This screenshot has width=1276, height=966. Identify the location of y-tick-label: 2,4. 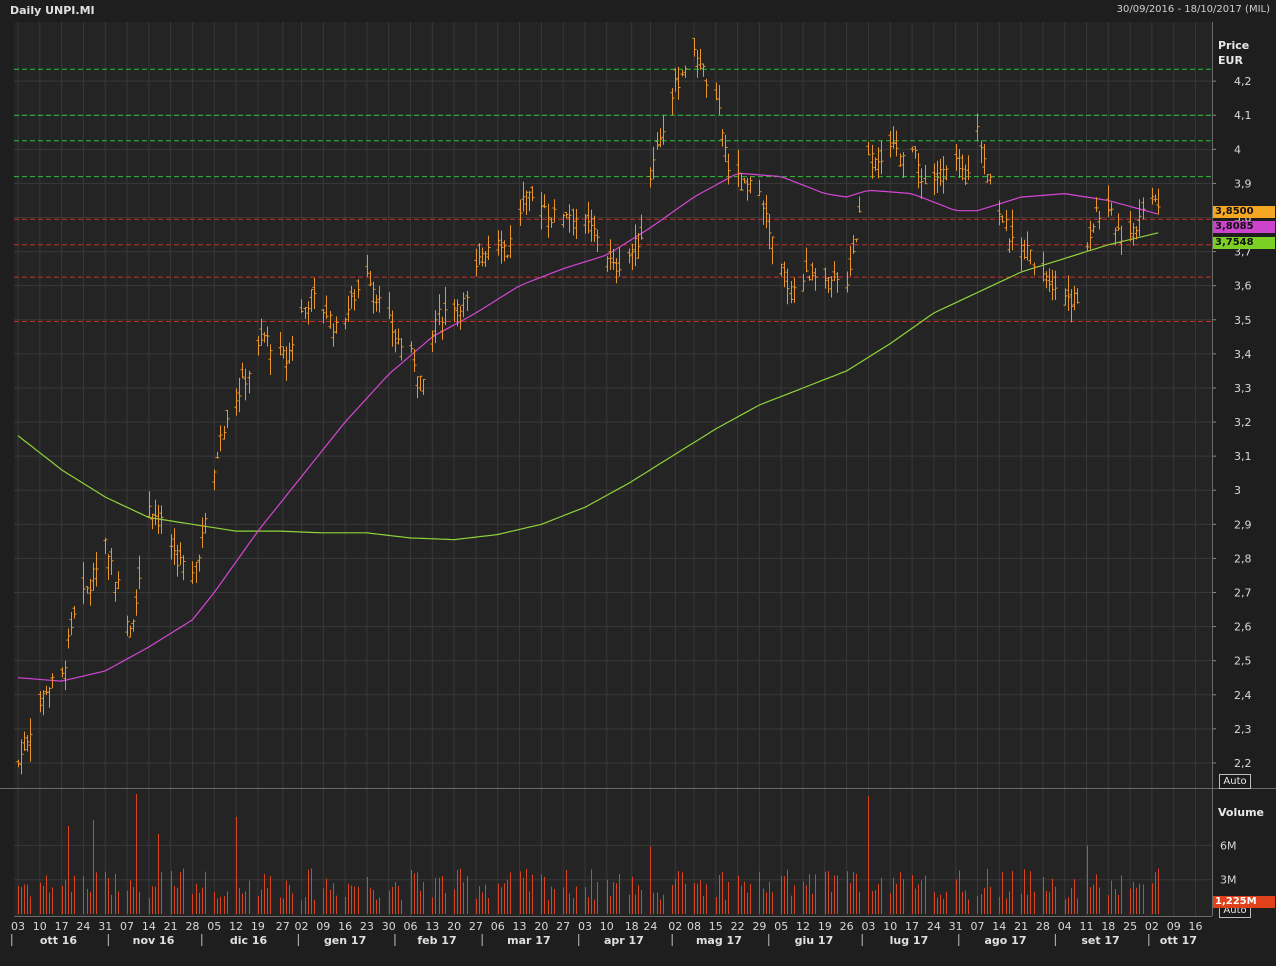
(1243, 695).